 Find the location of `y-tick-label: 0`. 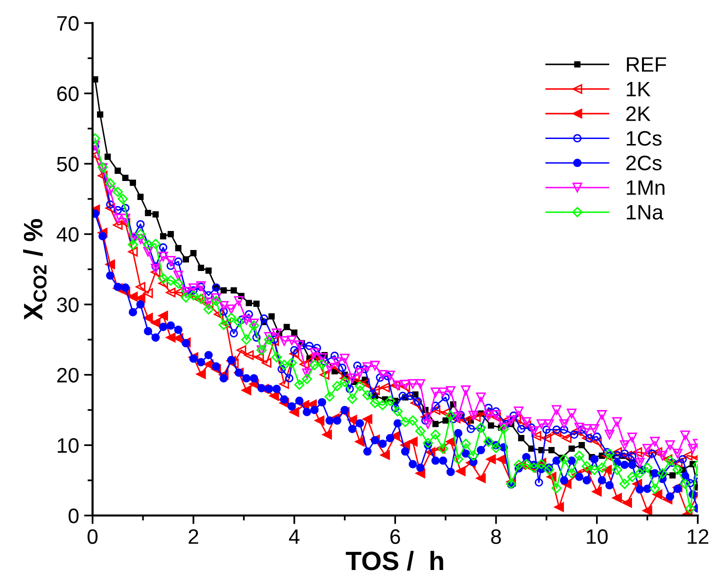

y-tick-label: 0 is located at coordinates (73, 516).